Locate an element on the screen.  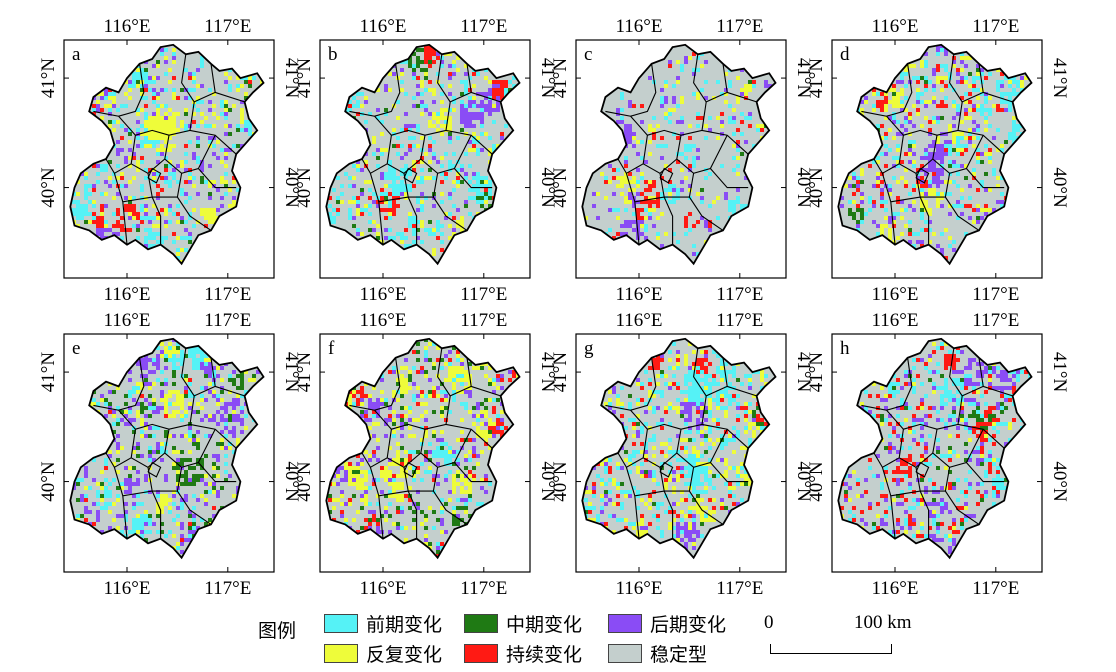
scale-bar-end-label: 100 km is located at coordinates (883, 622).